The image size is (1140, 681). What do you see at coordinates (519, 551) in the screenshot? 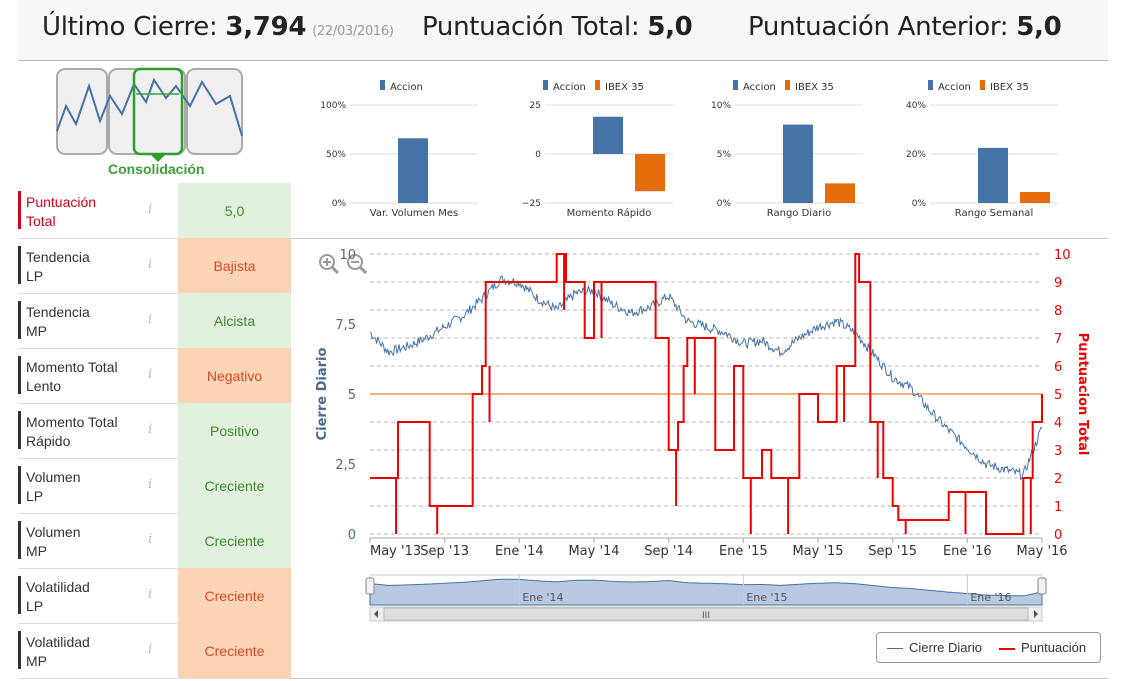
I see `x-tick-label: Ene '14` at bounding box center [519, 551].